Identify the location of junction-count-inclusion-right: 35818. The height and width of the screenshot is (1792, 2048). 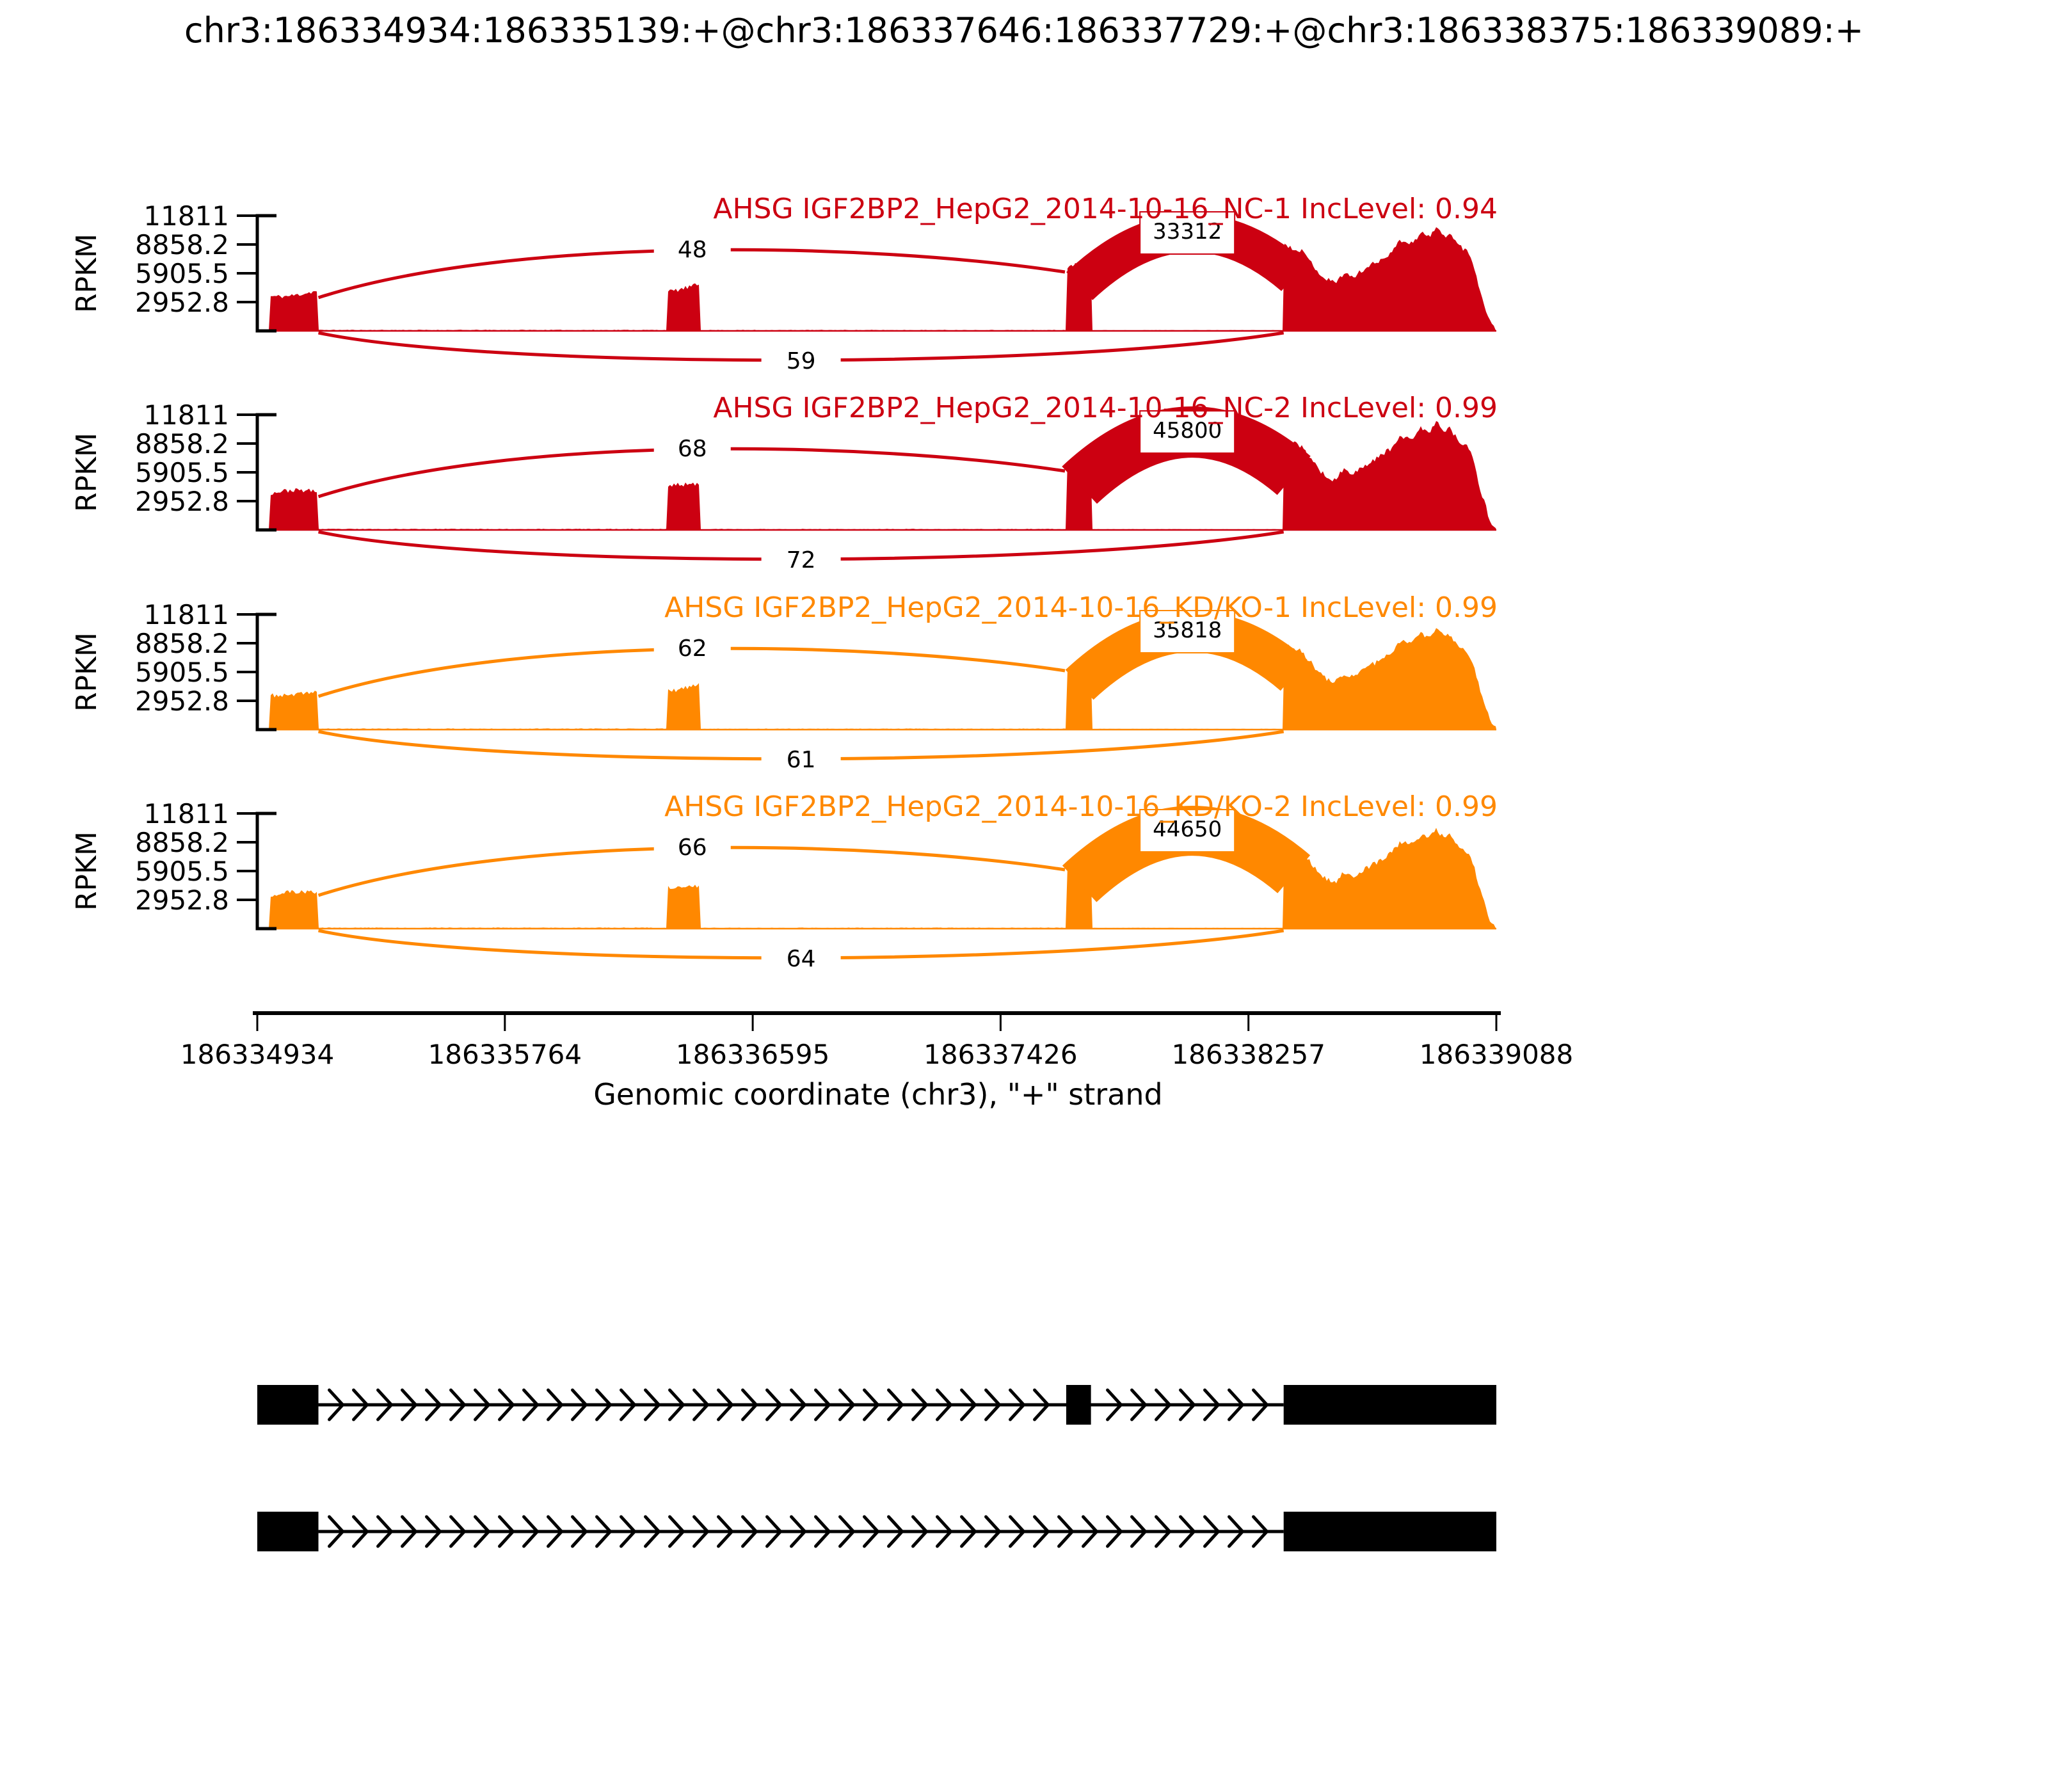
(1187, 630).